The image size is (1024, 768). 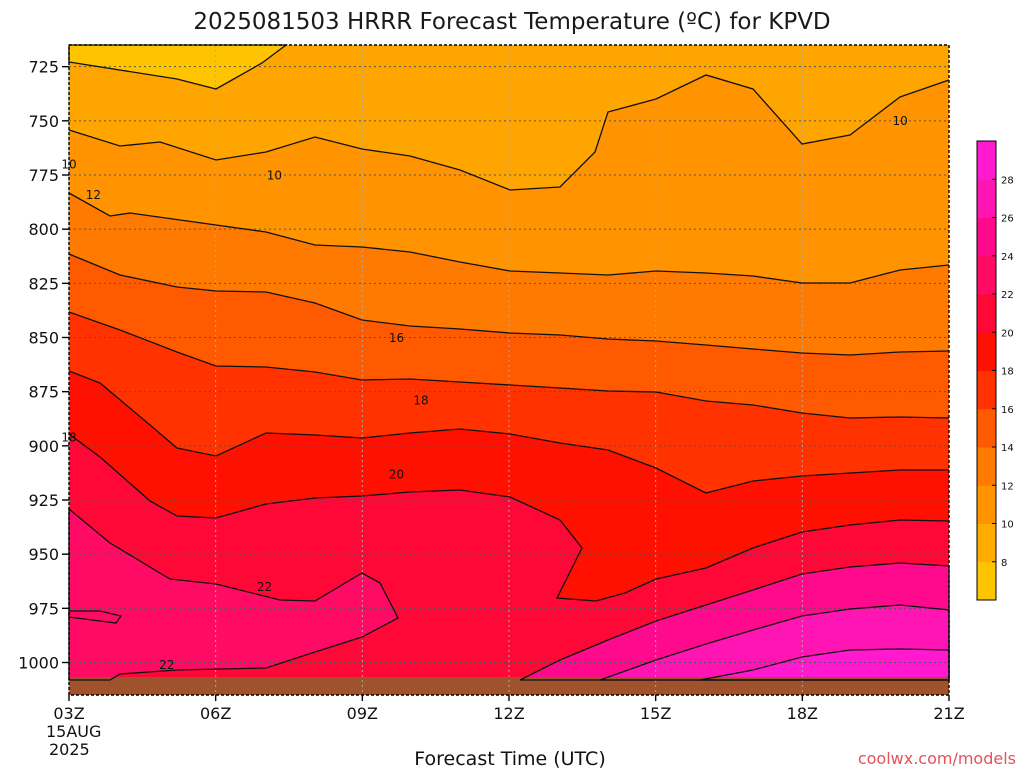 What do you see at coordinates (1004, 563) in the screenshot?
I see `colorbar-tick-label: 8` at bounding box center [1004, 563].